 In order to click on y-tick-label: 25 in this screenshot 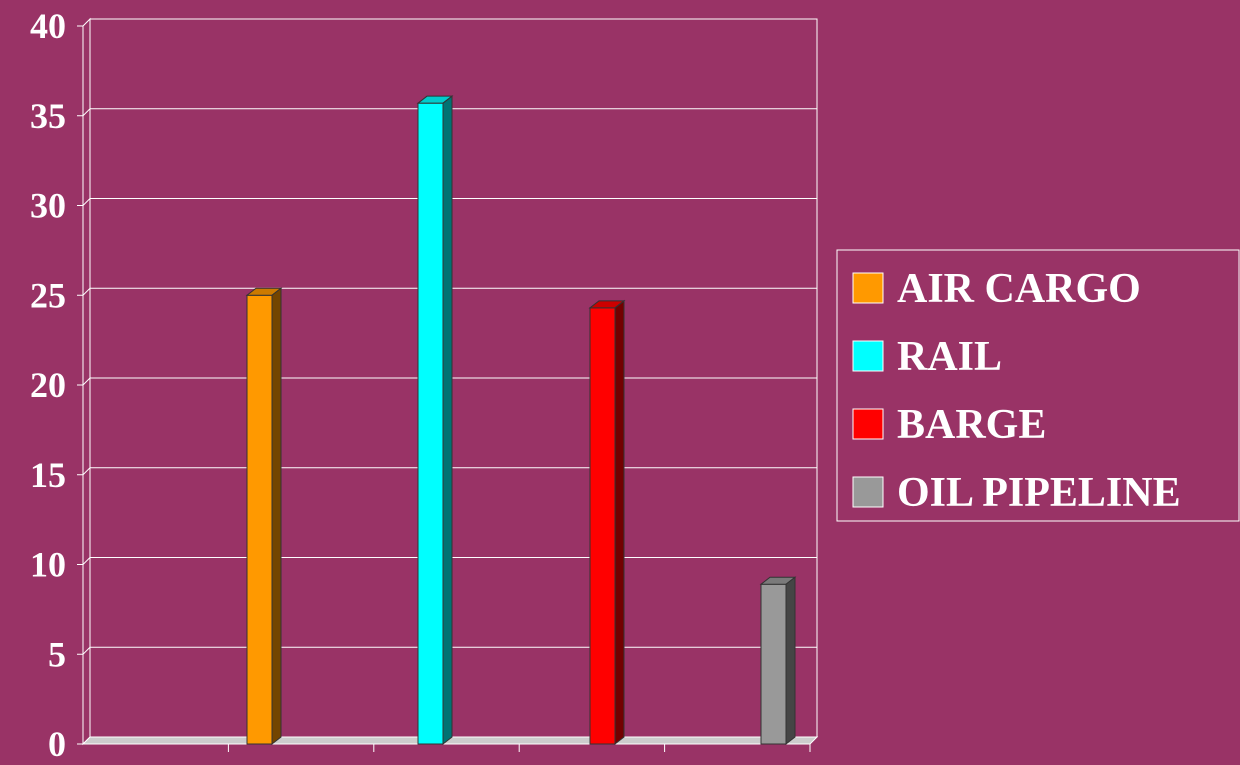, I will do `click(48, 295)`.